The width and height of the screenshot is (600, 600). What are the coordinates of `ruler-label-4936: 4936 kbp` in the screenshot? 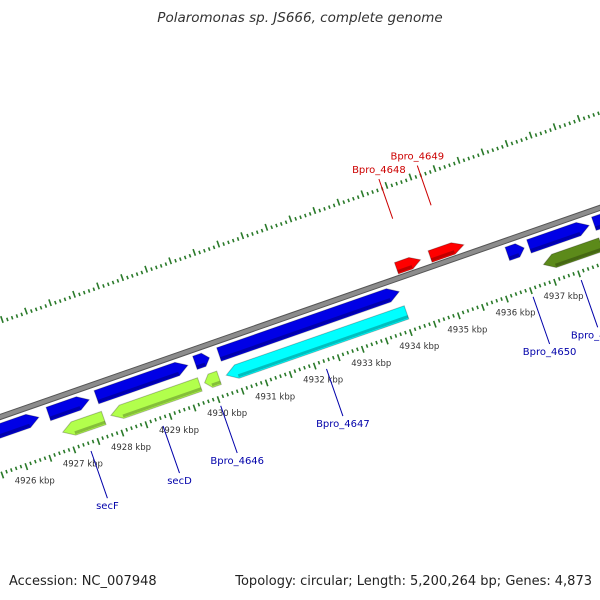 It's located at (515, 314).